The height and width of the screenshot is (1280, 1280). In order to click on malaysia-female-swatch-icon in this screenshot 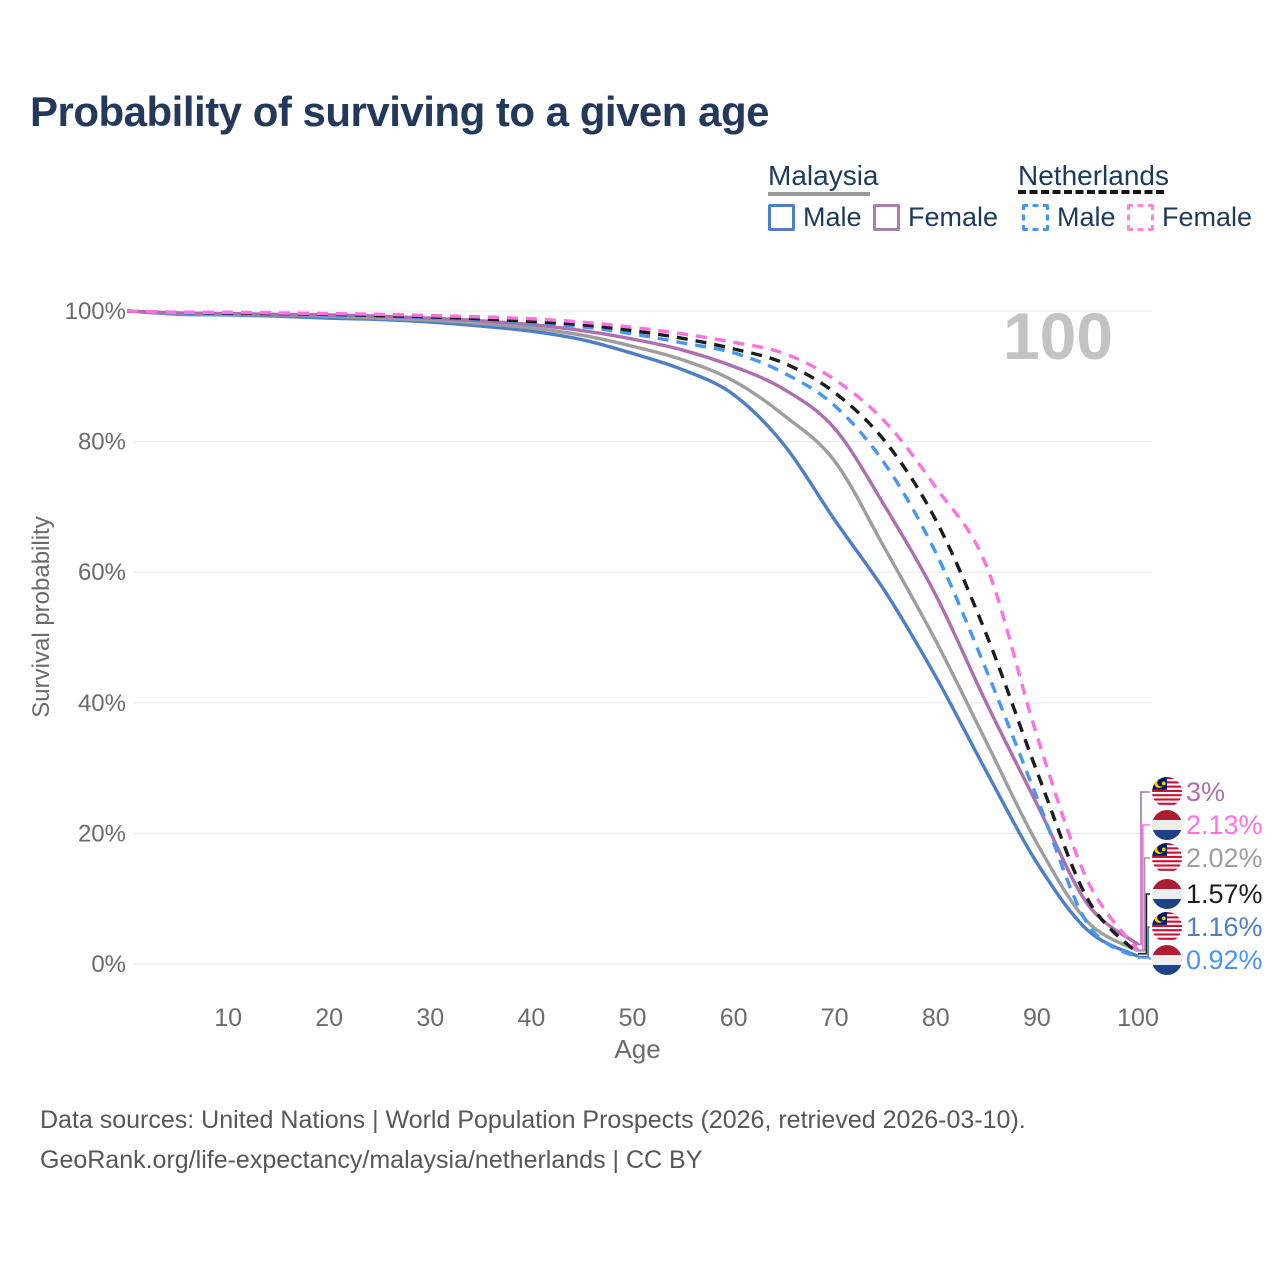, I will do `click(886, 217)`.